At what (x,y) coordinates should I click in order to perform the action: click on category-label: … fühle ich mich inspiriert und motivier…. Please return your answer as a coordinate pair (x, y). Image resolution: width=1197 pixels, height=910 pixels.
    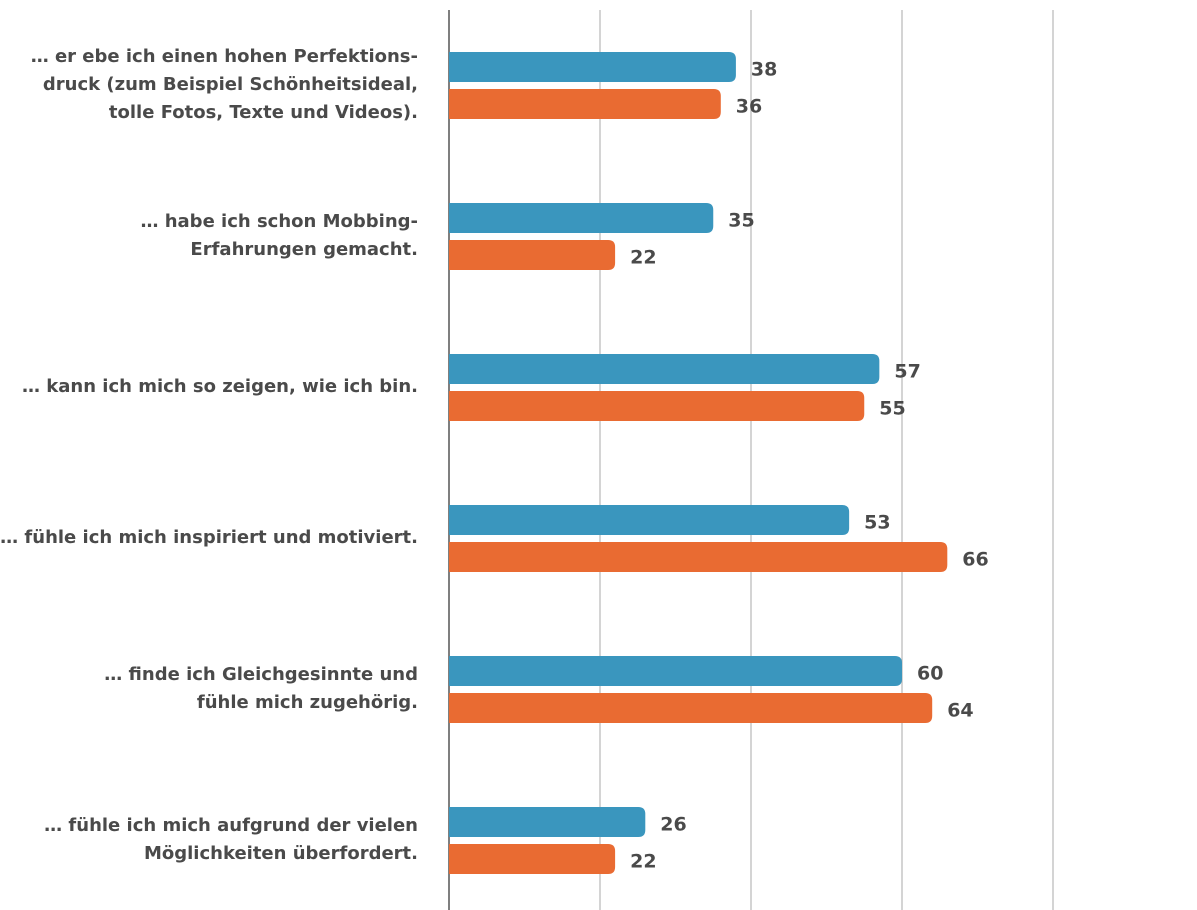
    Looking at the image, I should click on (209, 537).